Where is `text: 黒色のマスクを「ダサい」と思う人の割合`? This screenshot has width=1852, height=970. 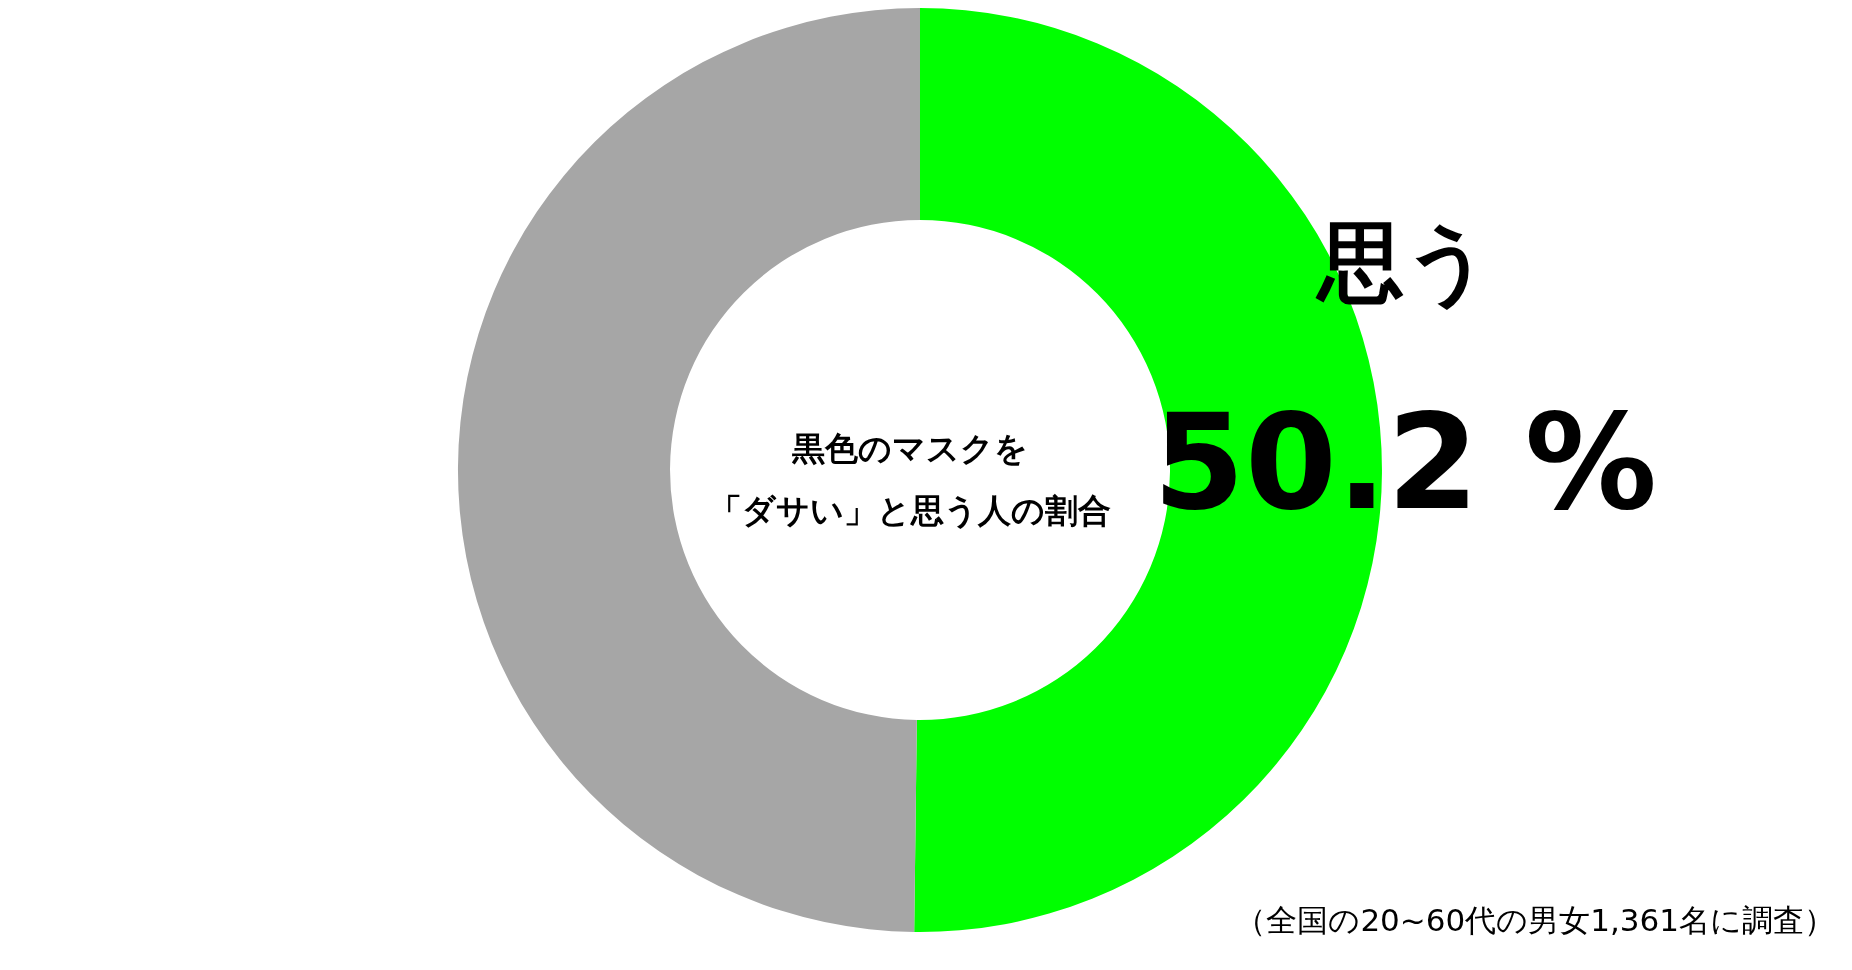
text: 黒色のマスクを「ダサい」と思う人の割合 is located at coordinates (910, 479).